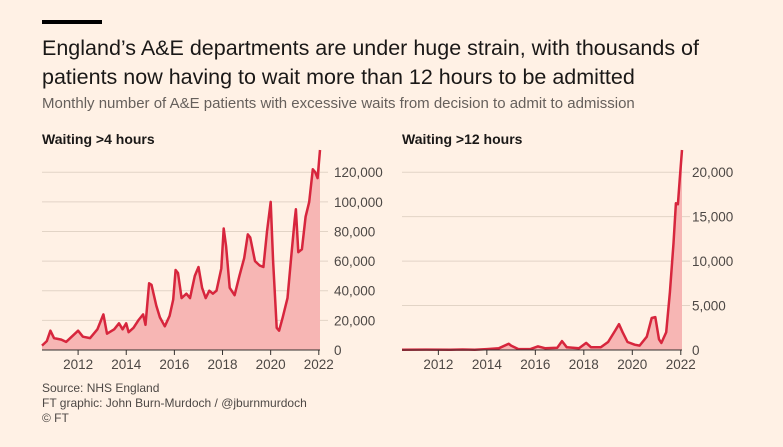 The image size is (783, 447). I want to click on ft-top-rule, so click(72, 22).